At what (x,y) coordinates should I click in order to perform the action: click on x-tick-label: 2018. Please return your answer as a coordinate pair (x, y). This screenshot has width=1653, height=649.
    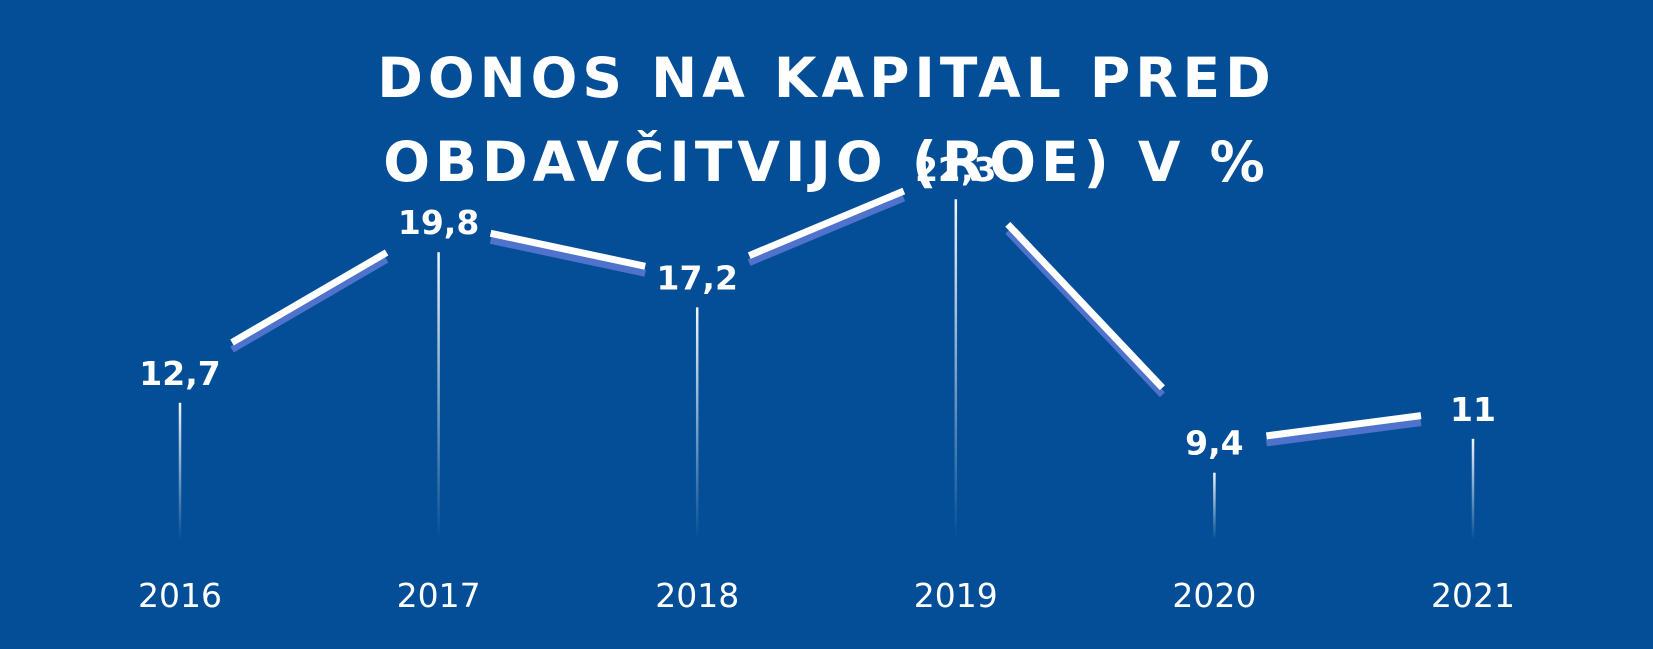
    Looking at the image, I should click on (697, 595).